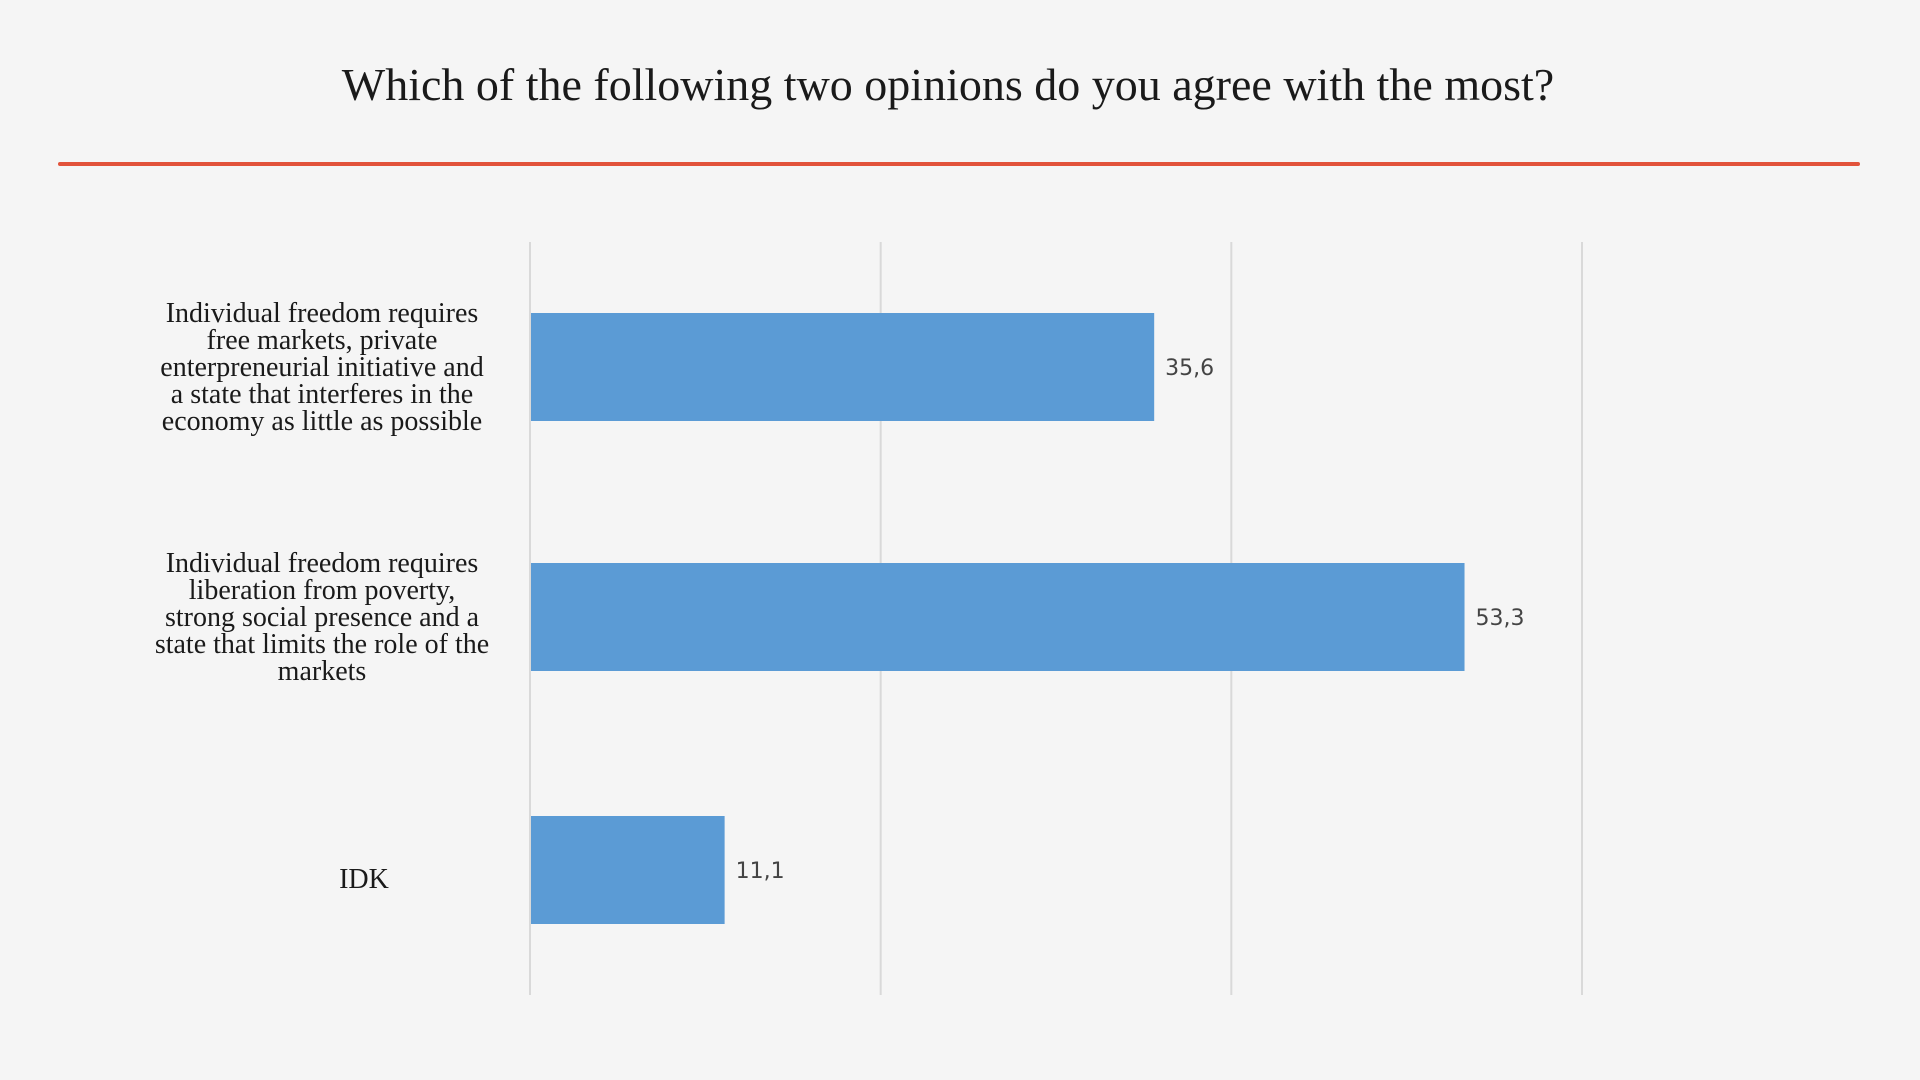 The height and width of the screenshot is (1080, 1920). I want to click on category-label-2: IDK, so click(364, 879).